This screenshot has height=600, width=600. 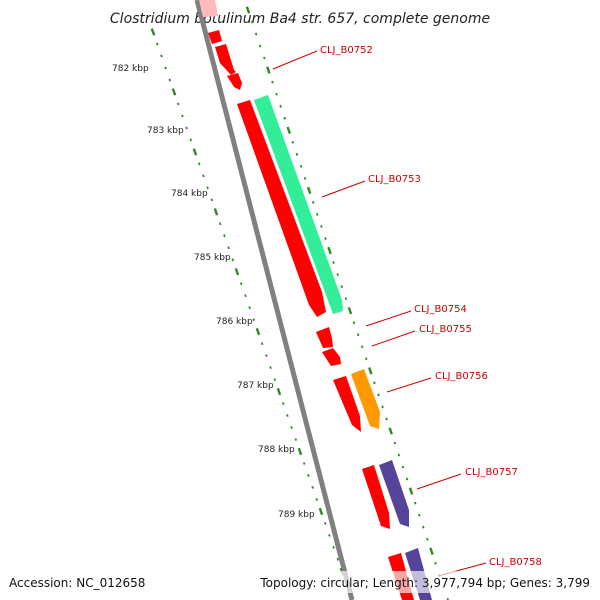 I want to click on leader-CLJ_B0755, so click(x=393, y=338).